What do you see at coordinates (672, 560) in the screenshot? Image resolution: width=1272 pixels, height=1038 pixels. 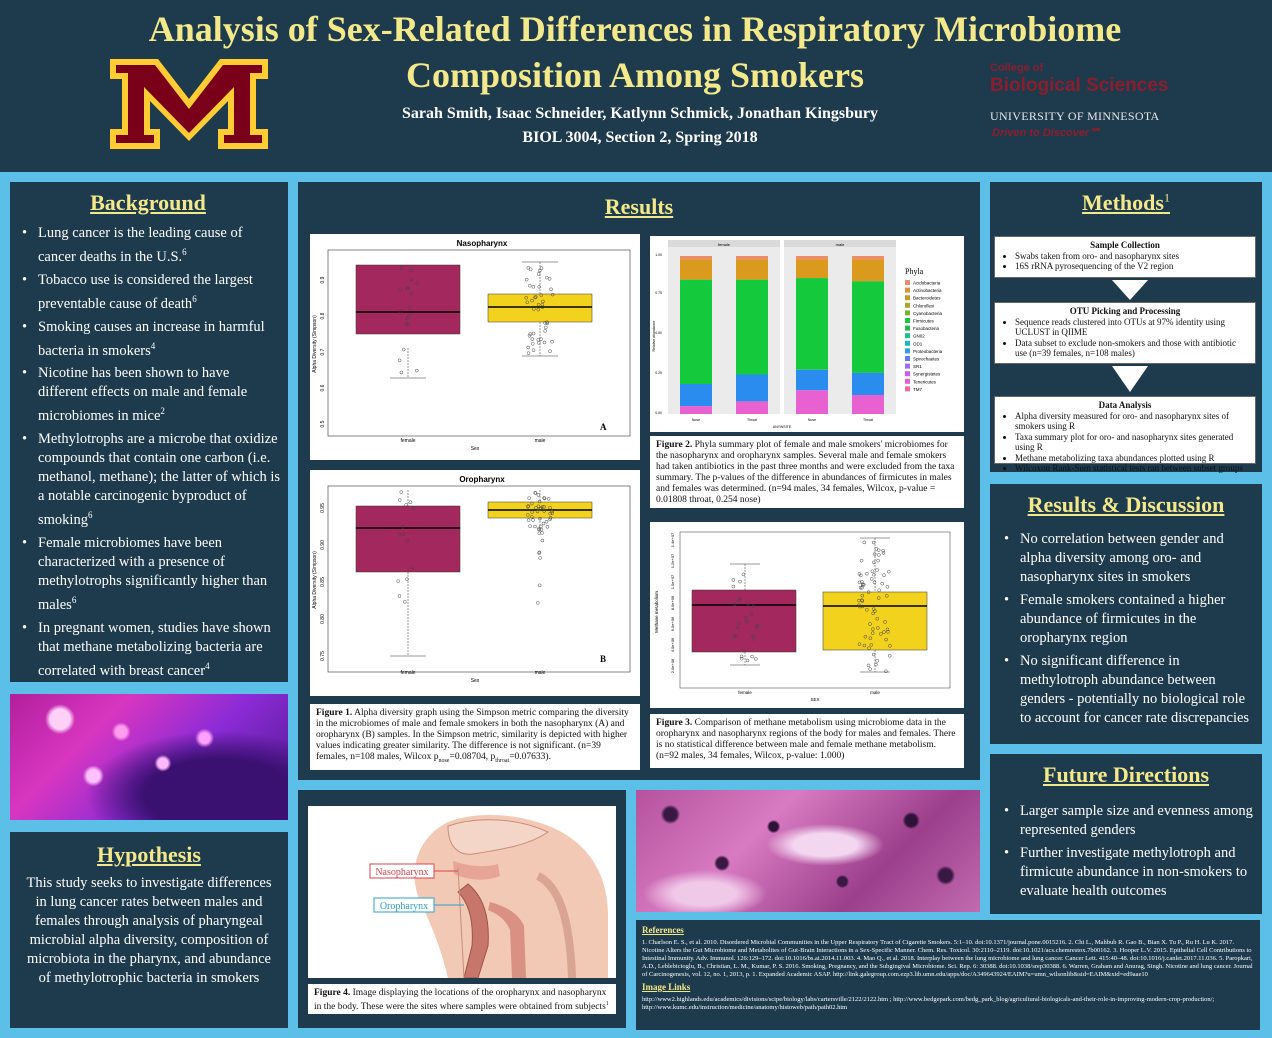 I see `y-tick-label: 1.2e+07` at bounding box center [672, 560].